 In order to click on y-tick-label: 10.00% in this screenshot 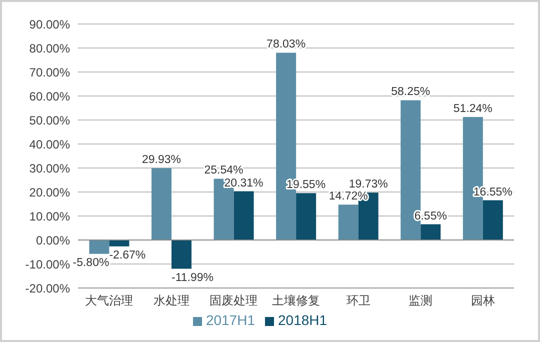, I will do `click(49, 216)`.